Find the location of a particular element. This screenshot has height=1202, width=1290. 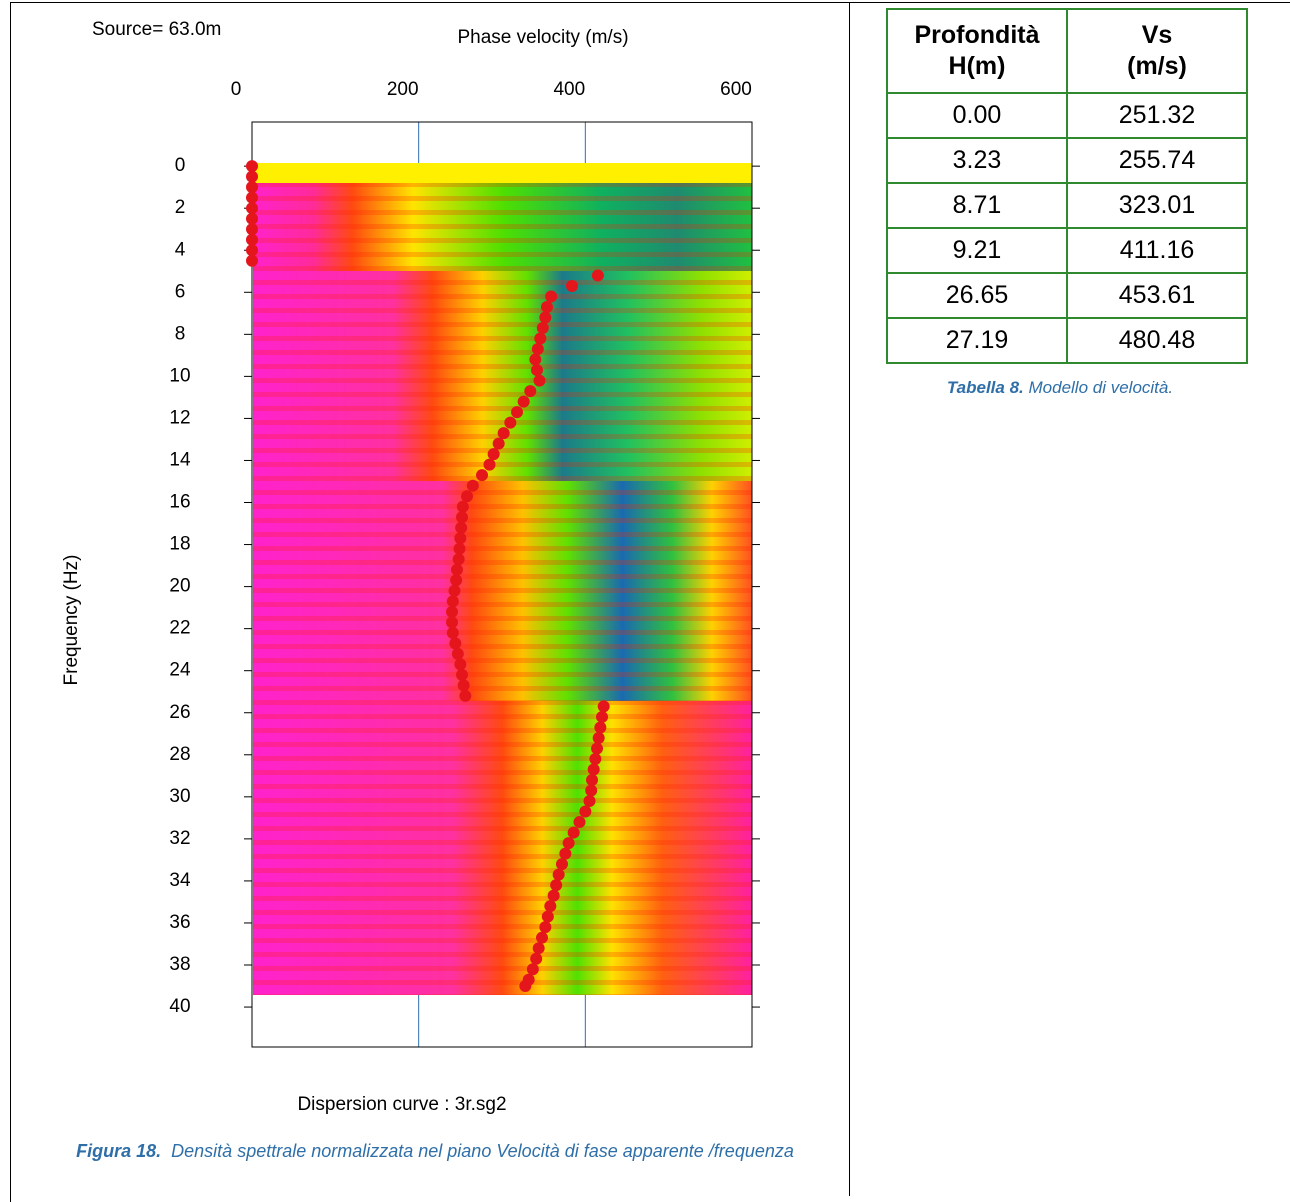

x-tick-label: 200 is located at coordinates (403, 89).